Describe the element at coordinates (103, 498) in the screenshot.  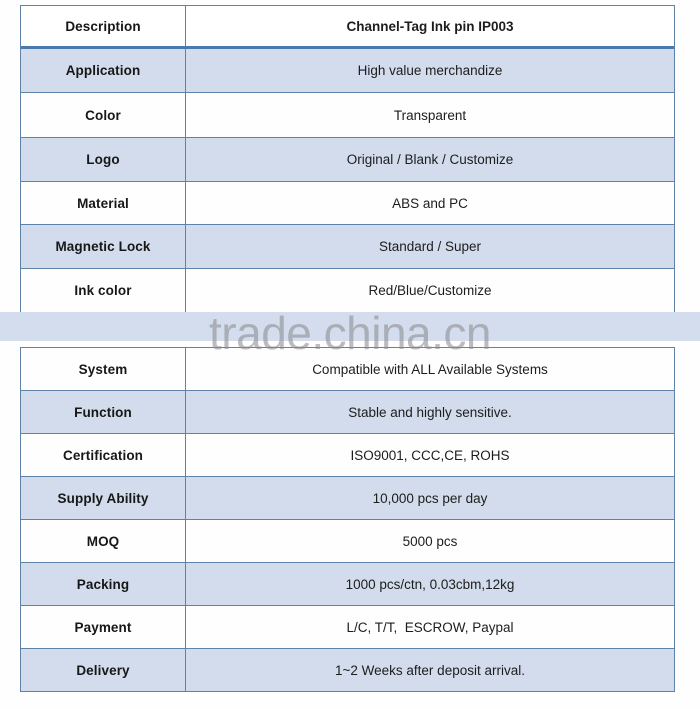
I see `spec-label-cell: Supply Ability` at that location.